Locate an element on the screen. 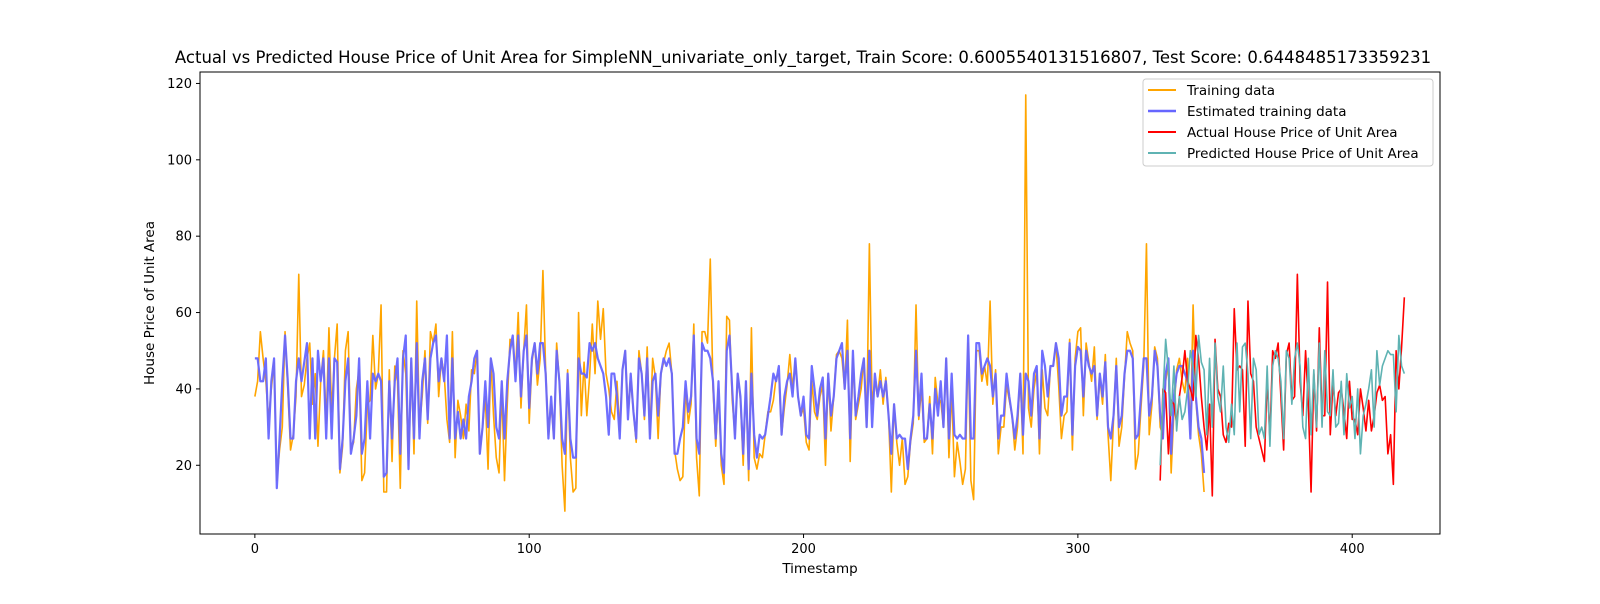  legend-label-training-data: Training data is located at coordinates (1230, 91).